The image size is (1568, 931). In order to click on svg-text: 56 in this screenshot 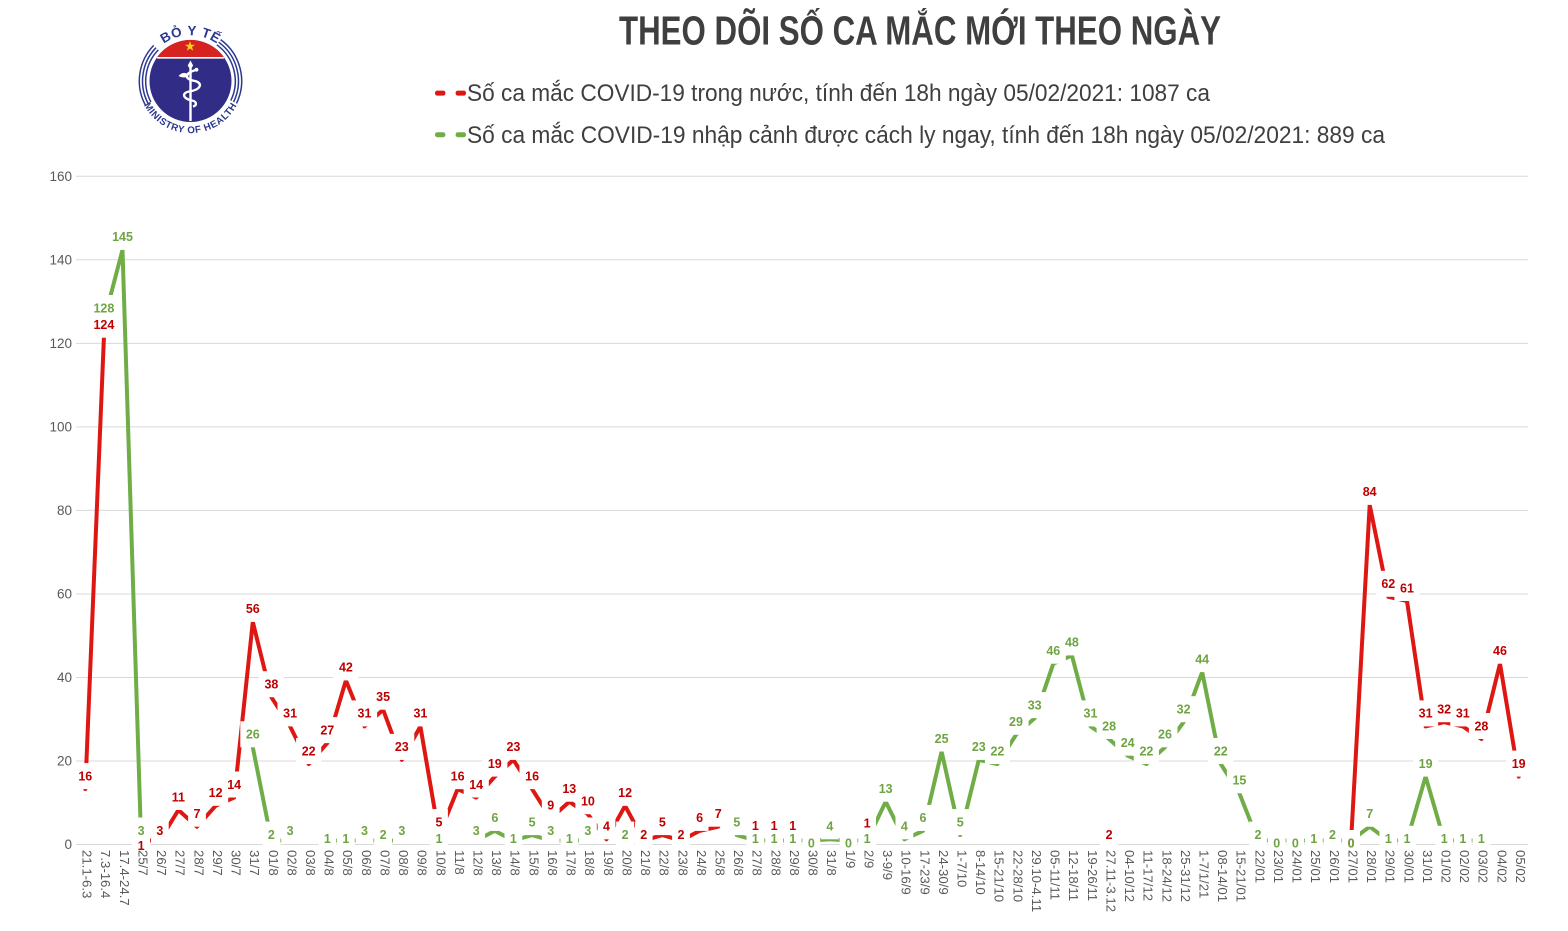, I will do `click(253, 609)`.